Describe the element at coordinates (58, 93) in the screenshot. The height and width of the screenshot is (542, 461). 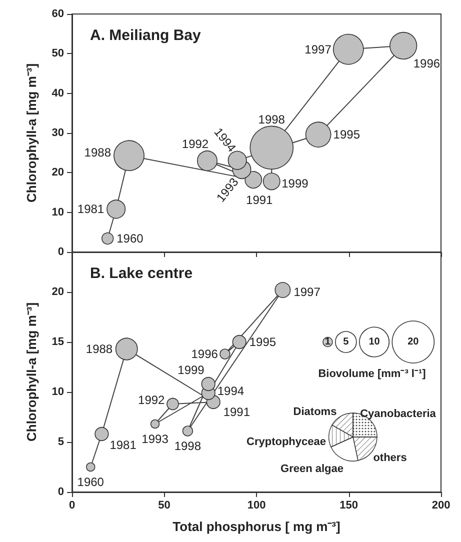
I see `y-tick-label: 40` at that location.